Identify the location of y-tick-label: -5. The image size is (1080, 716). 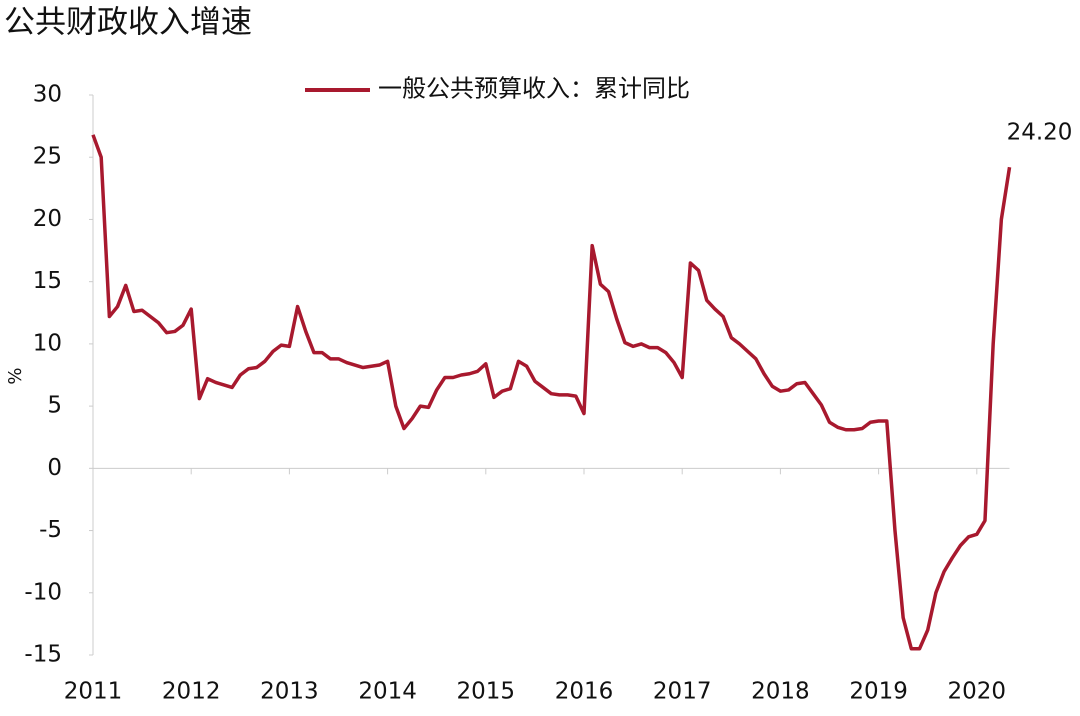
(50, 530).